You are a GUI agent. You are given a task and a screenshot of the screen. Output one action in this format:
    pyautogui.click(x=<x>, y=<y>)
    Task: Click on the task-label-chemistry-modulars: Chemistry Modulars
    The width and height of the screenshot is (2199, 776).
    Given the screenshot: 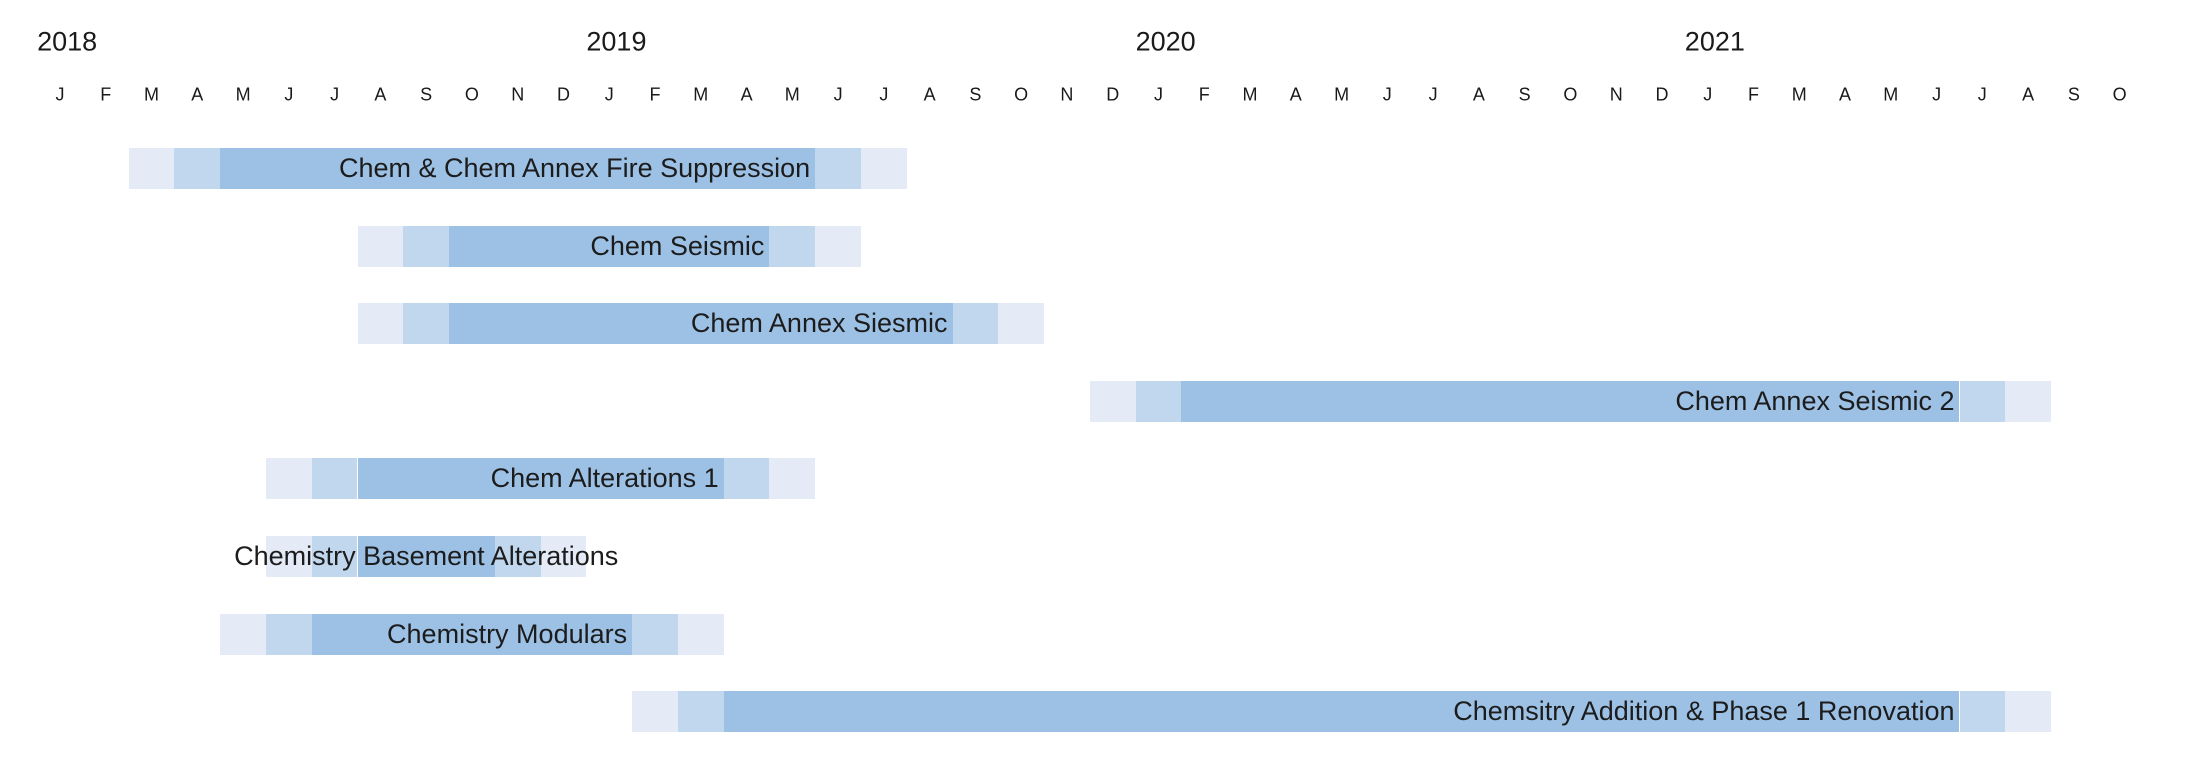 What is the action you would take?
    pyautogui.click(x=507, y=633)
    